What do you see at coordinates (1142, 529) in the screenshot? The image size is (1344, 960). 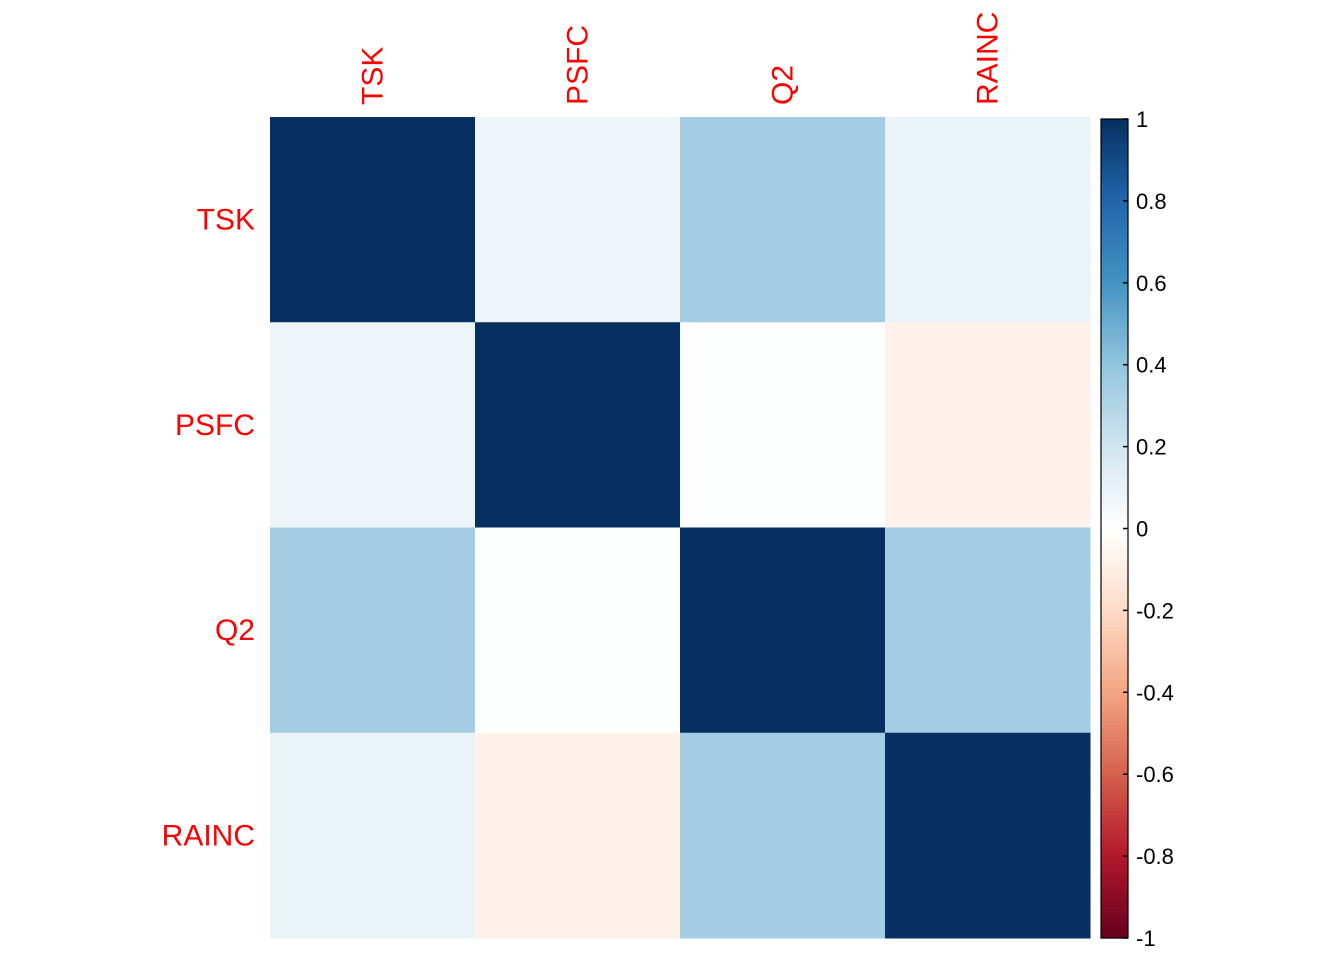 I see `colorbar-tick-label: 0` at bounding box center [1142, 529].